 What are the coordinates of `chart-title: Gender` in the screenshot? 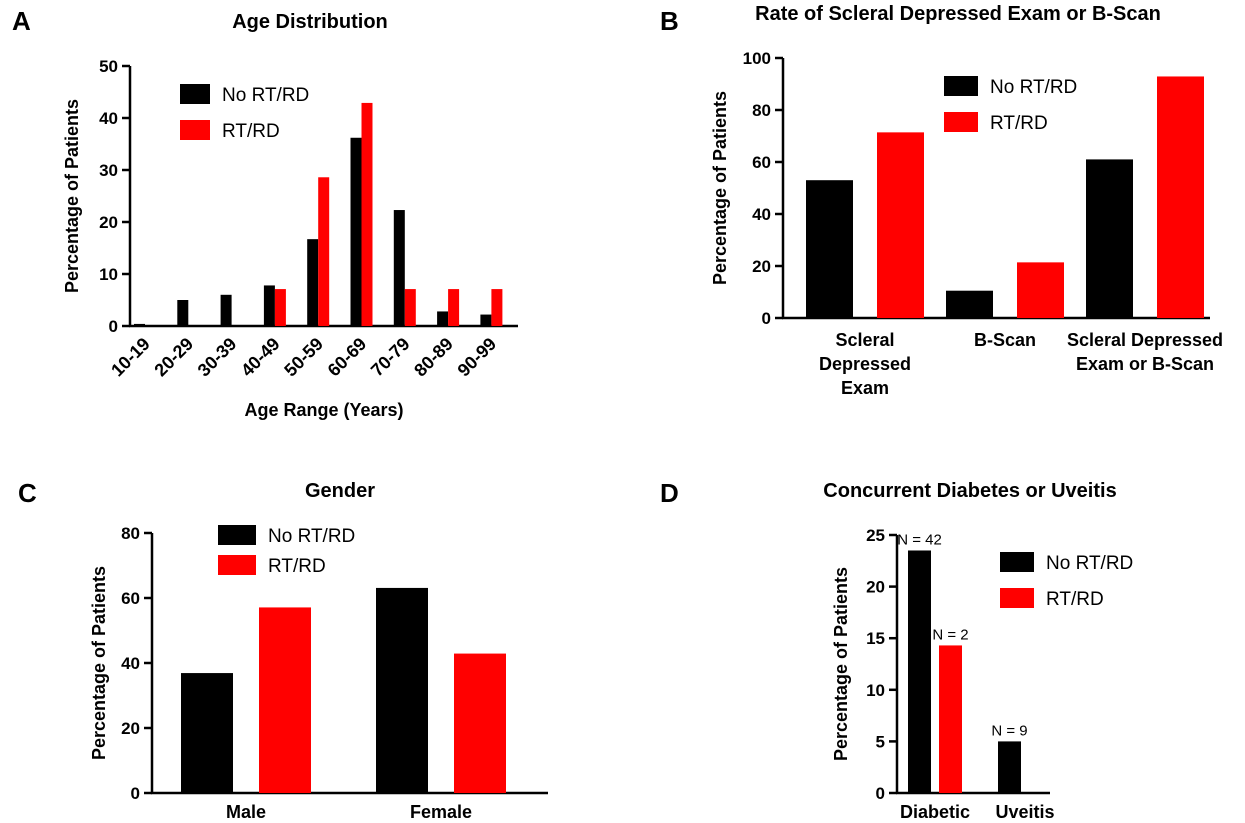 It's located at (340, 491).